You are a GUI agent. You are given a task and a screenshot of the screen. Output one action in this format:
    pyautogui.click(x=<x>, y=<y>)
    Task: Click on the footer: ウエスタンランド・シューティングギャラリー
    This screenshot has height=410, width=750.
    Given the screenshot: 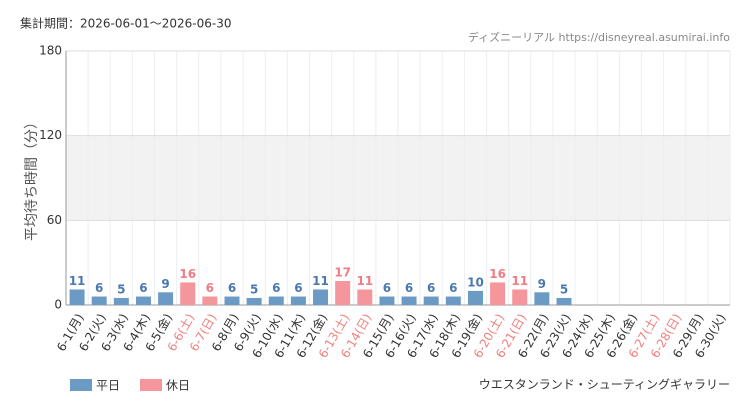 What is the action you would take?
    pyautogui.click(x=604, y=385)
    